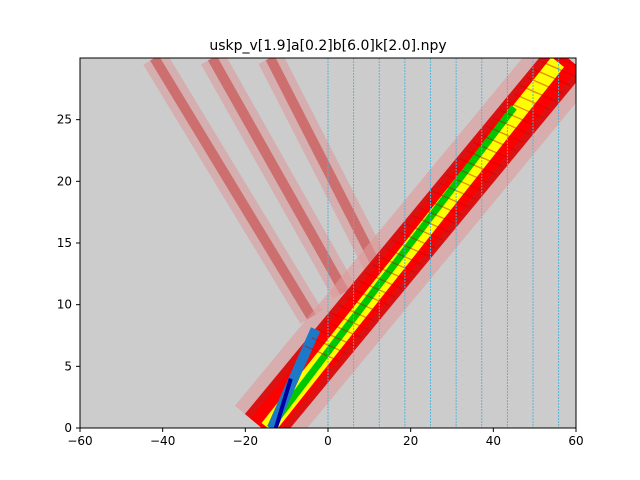  I want to click on x-tick-label: −40, so click(162, 441).